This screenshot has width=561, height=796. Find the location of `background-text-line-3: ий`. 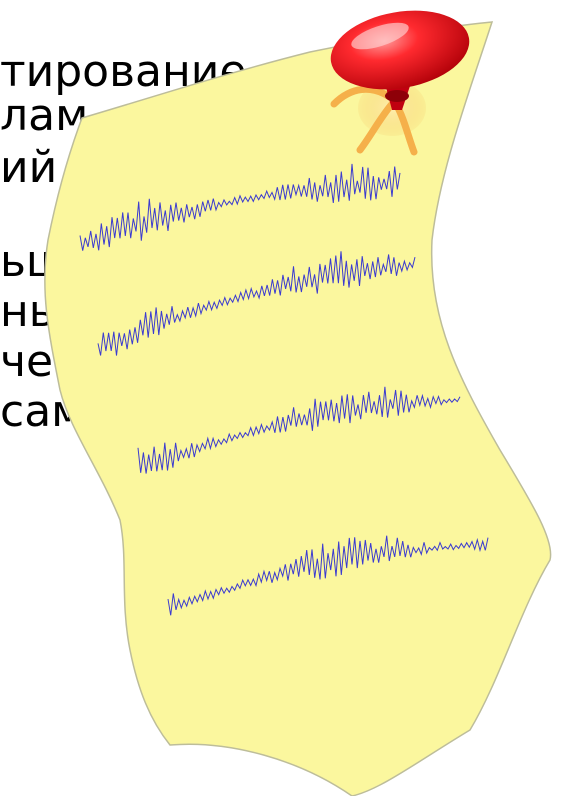

background-text-line-3: ий is located at coordinates (29, 167).